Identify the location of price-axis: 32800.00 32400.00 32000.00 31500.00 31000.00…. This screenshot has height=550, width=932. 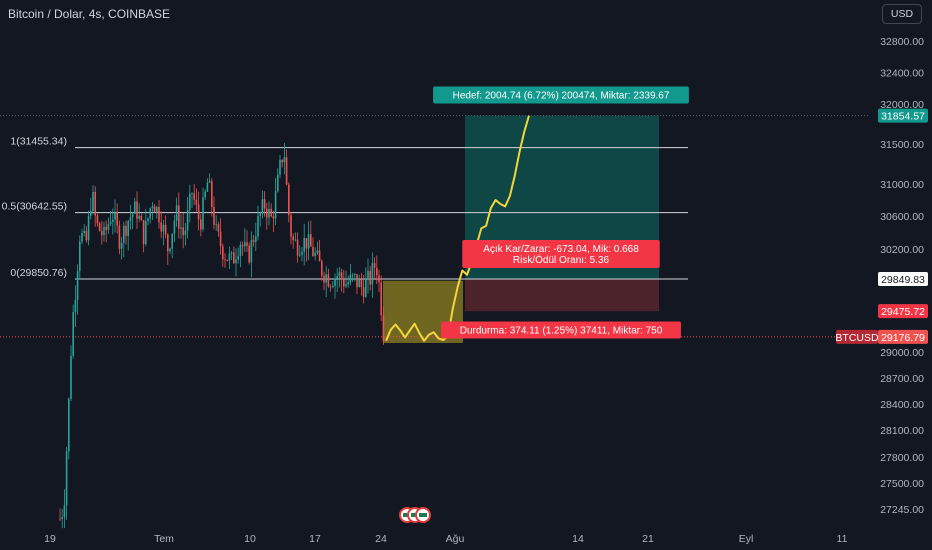
(902, 276).